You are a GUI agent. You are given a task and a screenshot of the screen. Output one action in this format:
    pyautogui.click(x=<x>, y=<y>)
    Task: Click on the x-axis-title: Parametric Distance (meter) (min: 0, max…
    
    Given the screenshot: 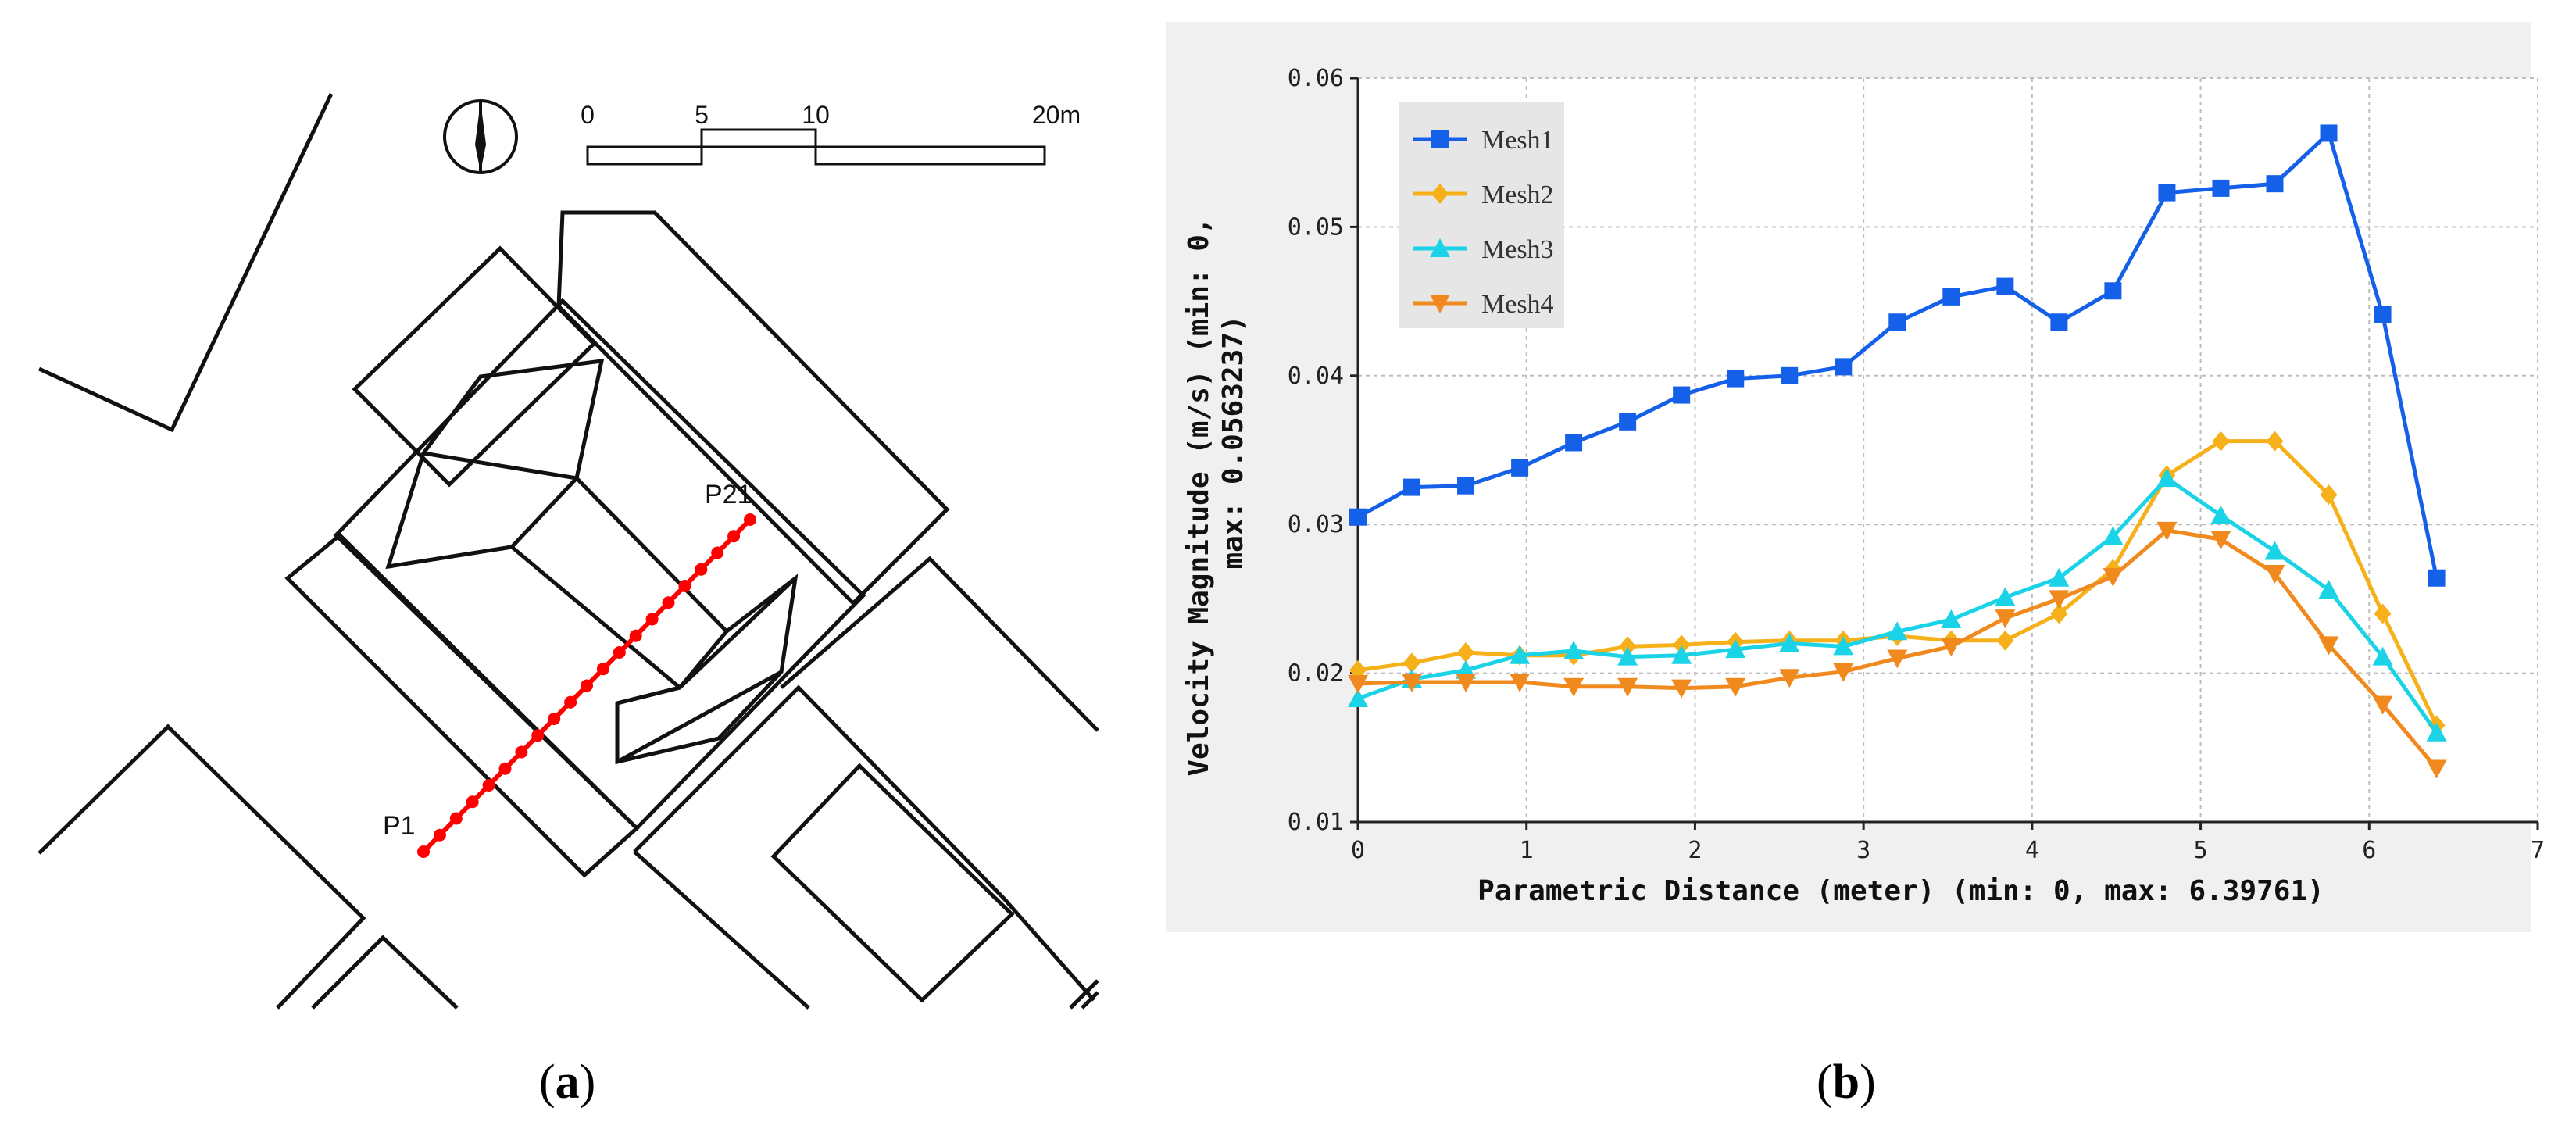 What is the action you would take?
    pyautogui.click(x=1901, y=891)
    